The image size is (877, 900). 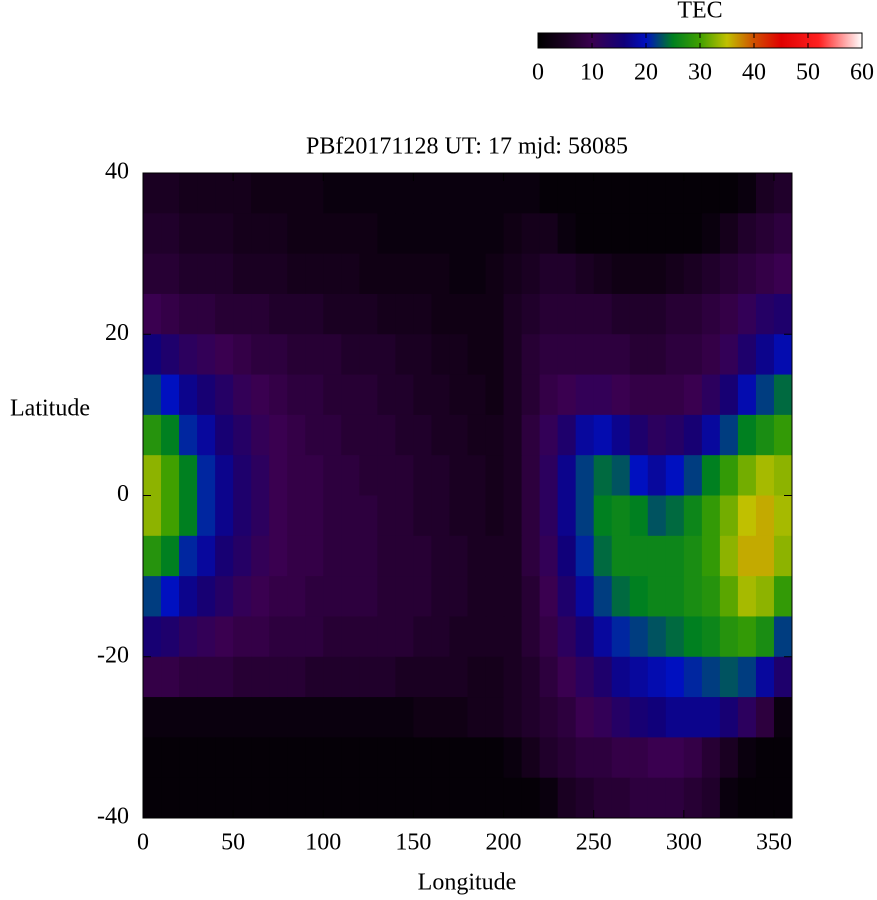 I want to click on colorbar-tick-label: 0, so click(x=538, y=73).